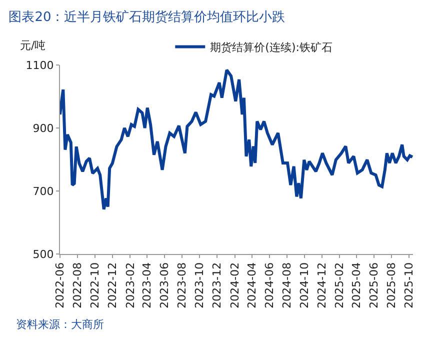 This screenshot has width=435, height=344. Describe the element at coordinates (271, 47) in the screenshot. I see `legend-label: 期货结算价(连续):铁矿石` at that location.